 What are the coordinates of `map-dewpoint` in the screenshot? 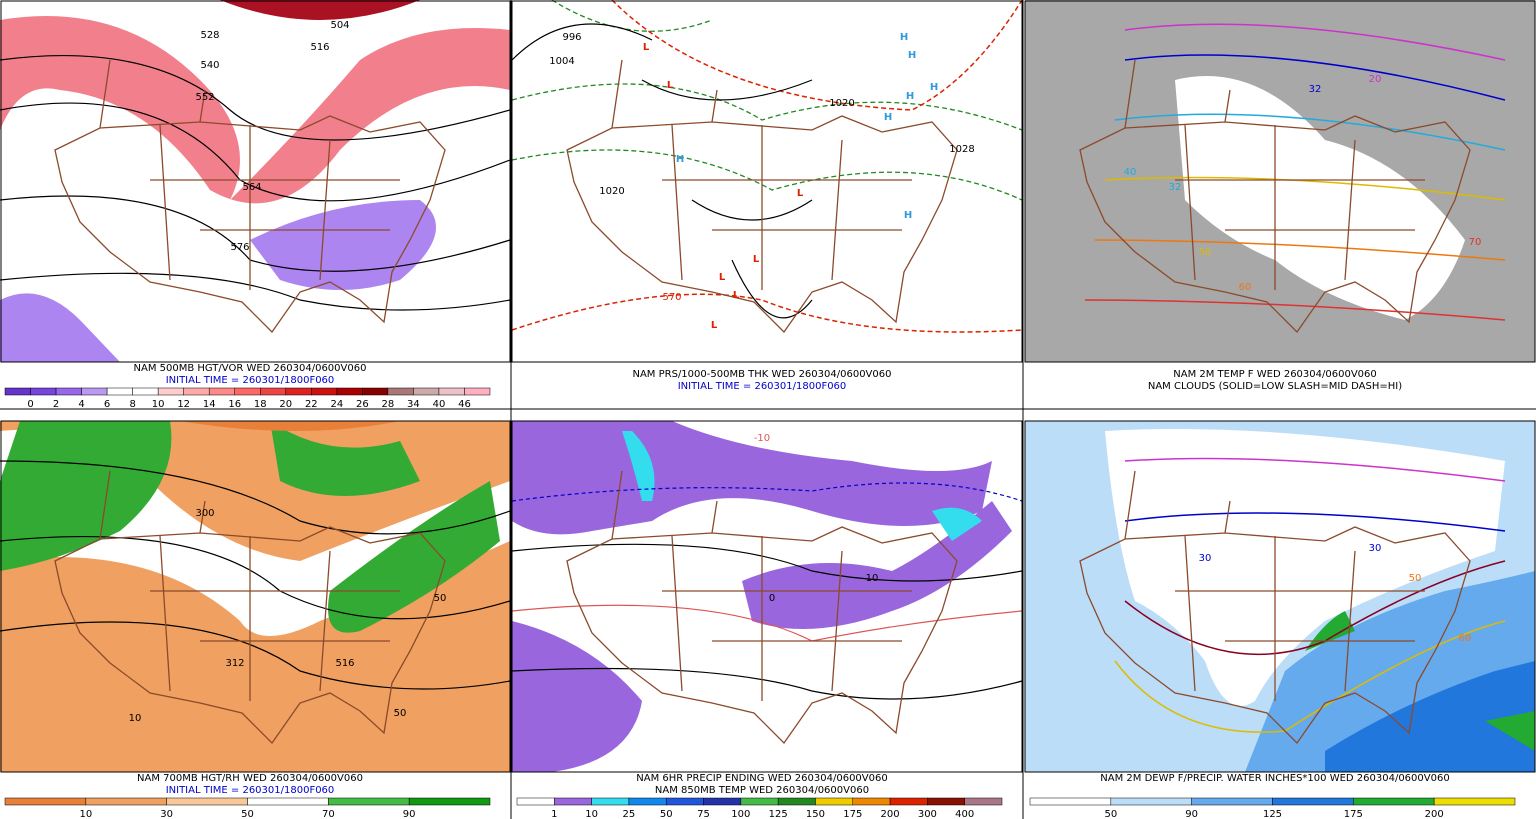 It's located at (1280, 596).